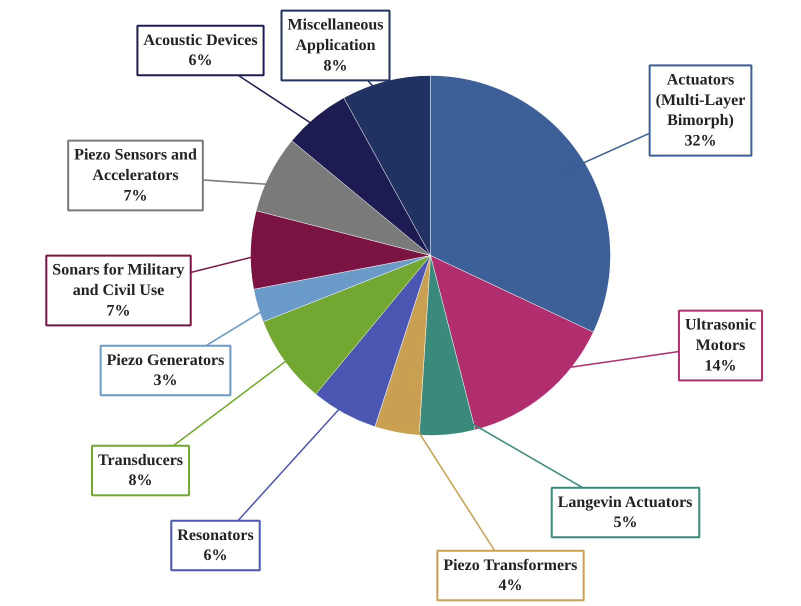 The image size is (801, 606). Describe the element at coordinates (166, 381) in the screenshot. I see `data-label: 3%` at that location.